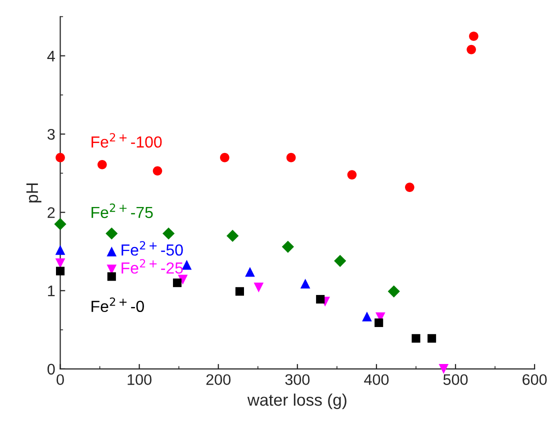  Describe the element at coordinates (534, 380) in the screenshot. I see `x-tick-label: 600` at that location.